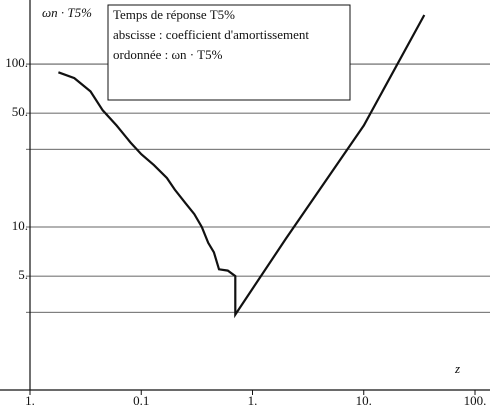 Image resolution: width=503 pixels, height=410 pixels. What do you see at coordinates (457, 368) in the screenshot?
I see `x-axis-label: z` at bounding box center [457, 368].